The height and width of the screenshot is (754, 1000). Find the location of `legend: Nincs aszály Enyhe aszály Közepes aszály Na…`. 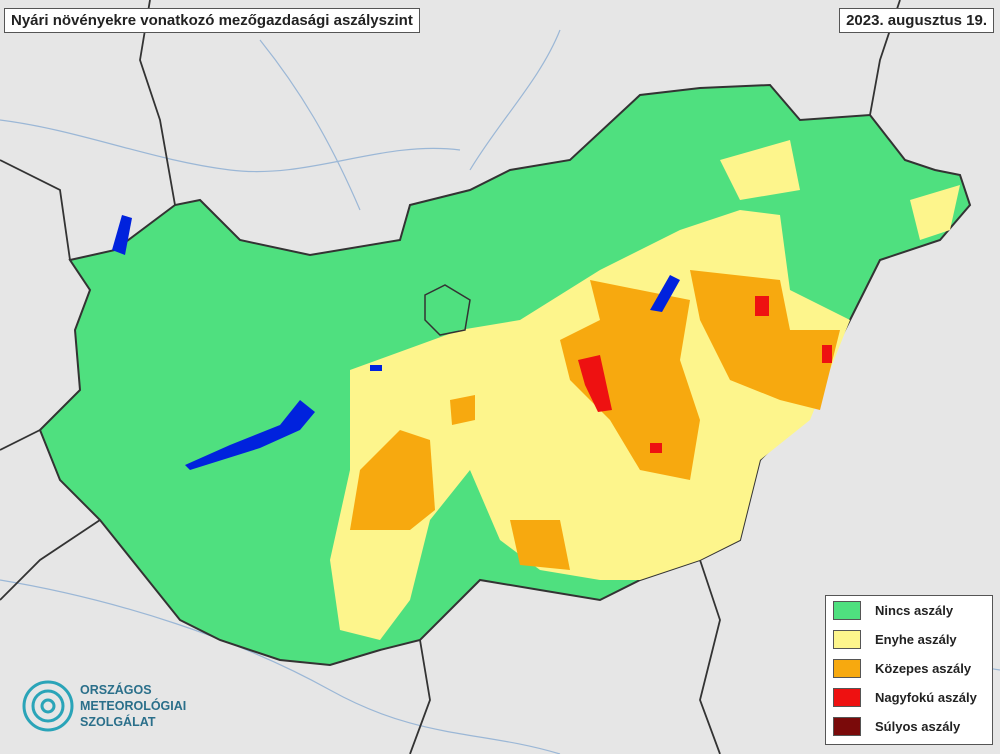

legend: Nincs aszály Enyhe aszály Közepes aszály Na… is located at coordinates (909, 670).